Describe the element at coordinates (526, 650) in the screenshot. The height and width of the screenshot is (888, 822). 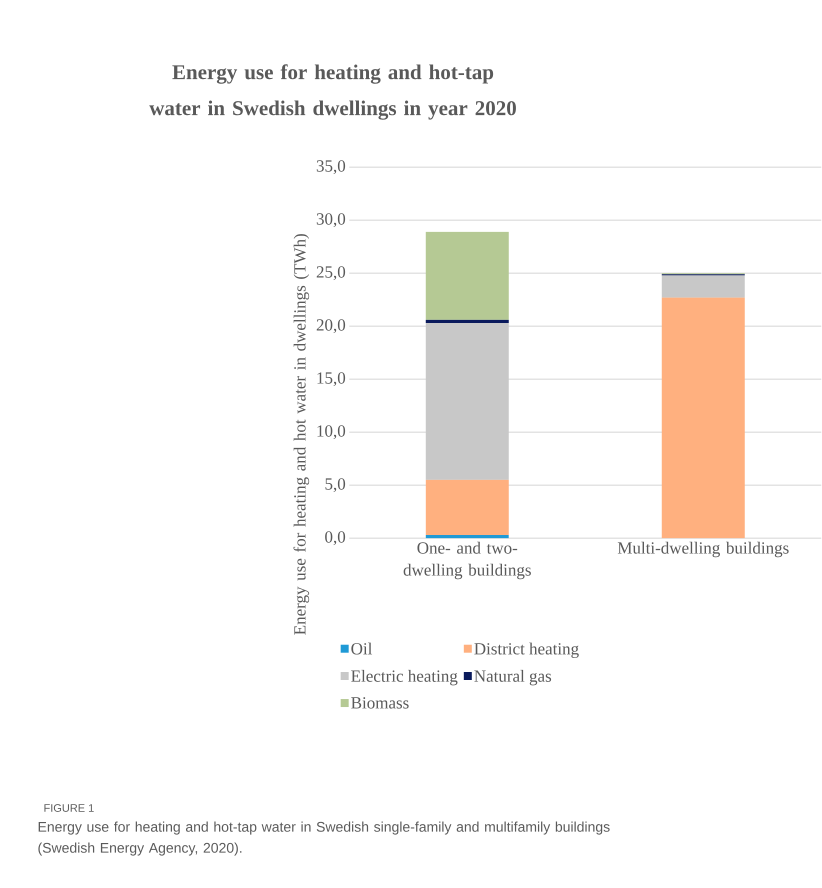
I see `legend-label: District heating` at that location.